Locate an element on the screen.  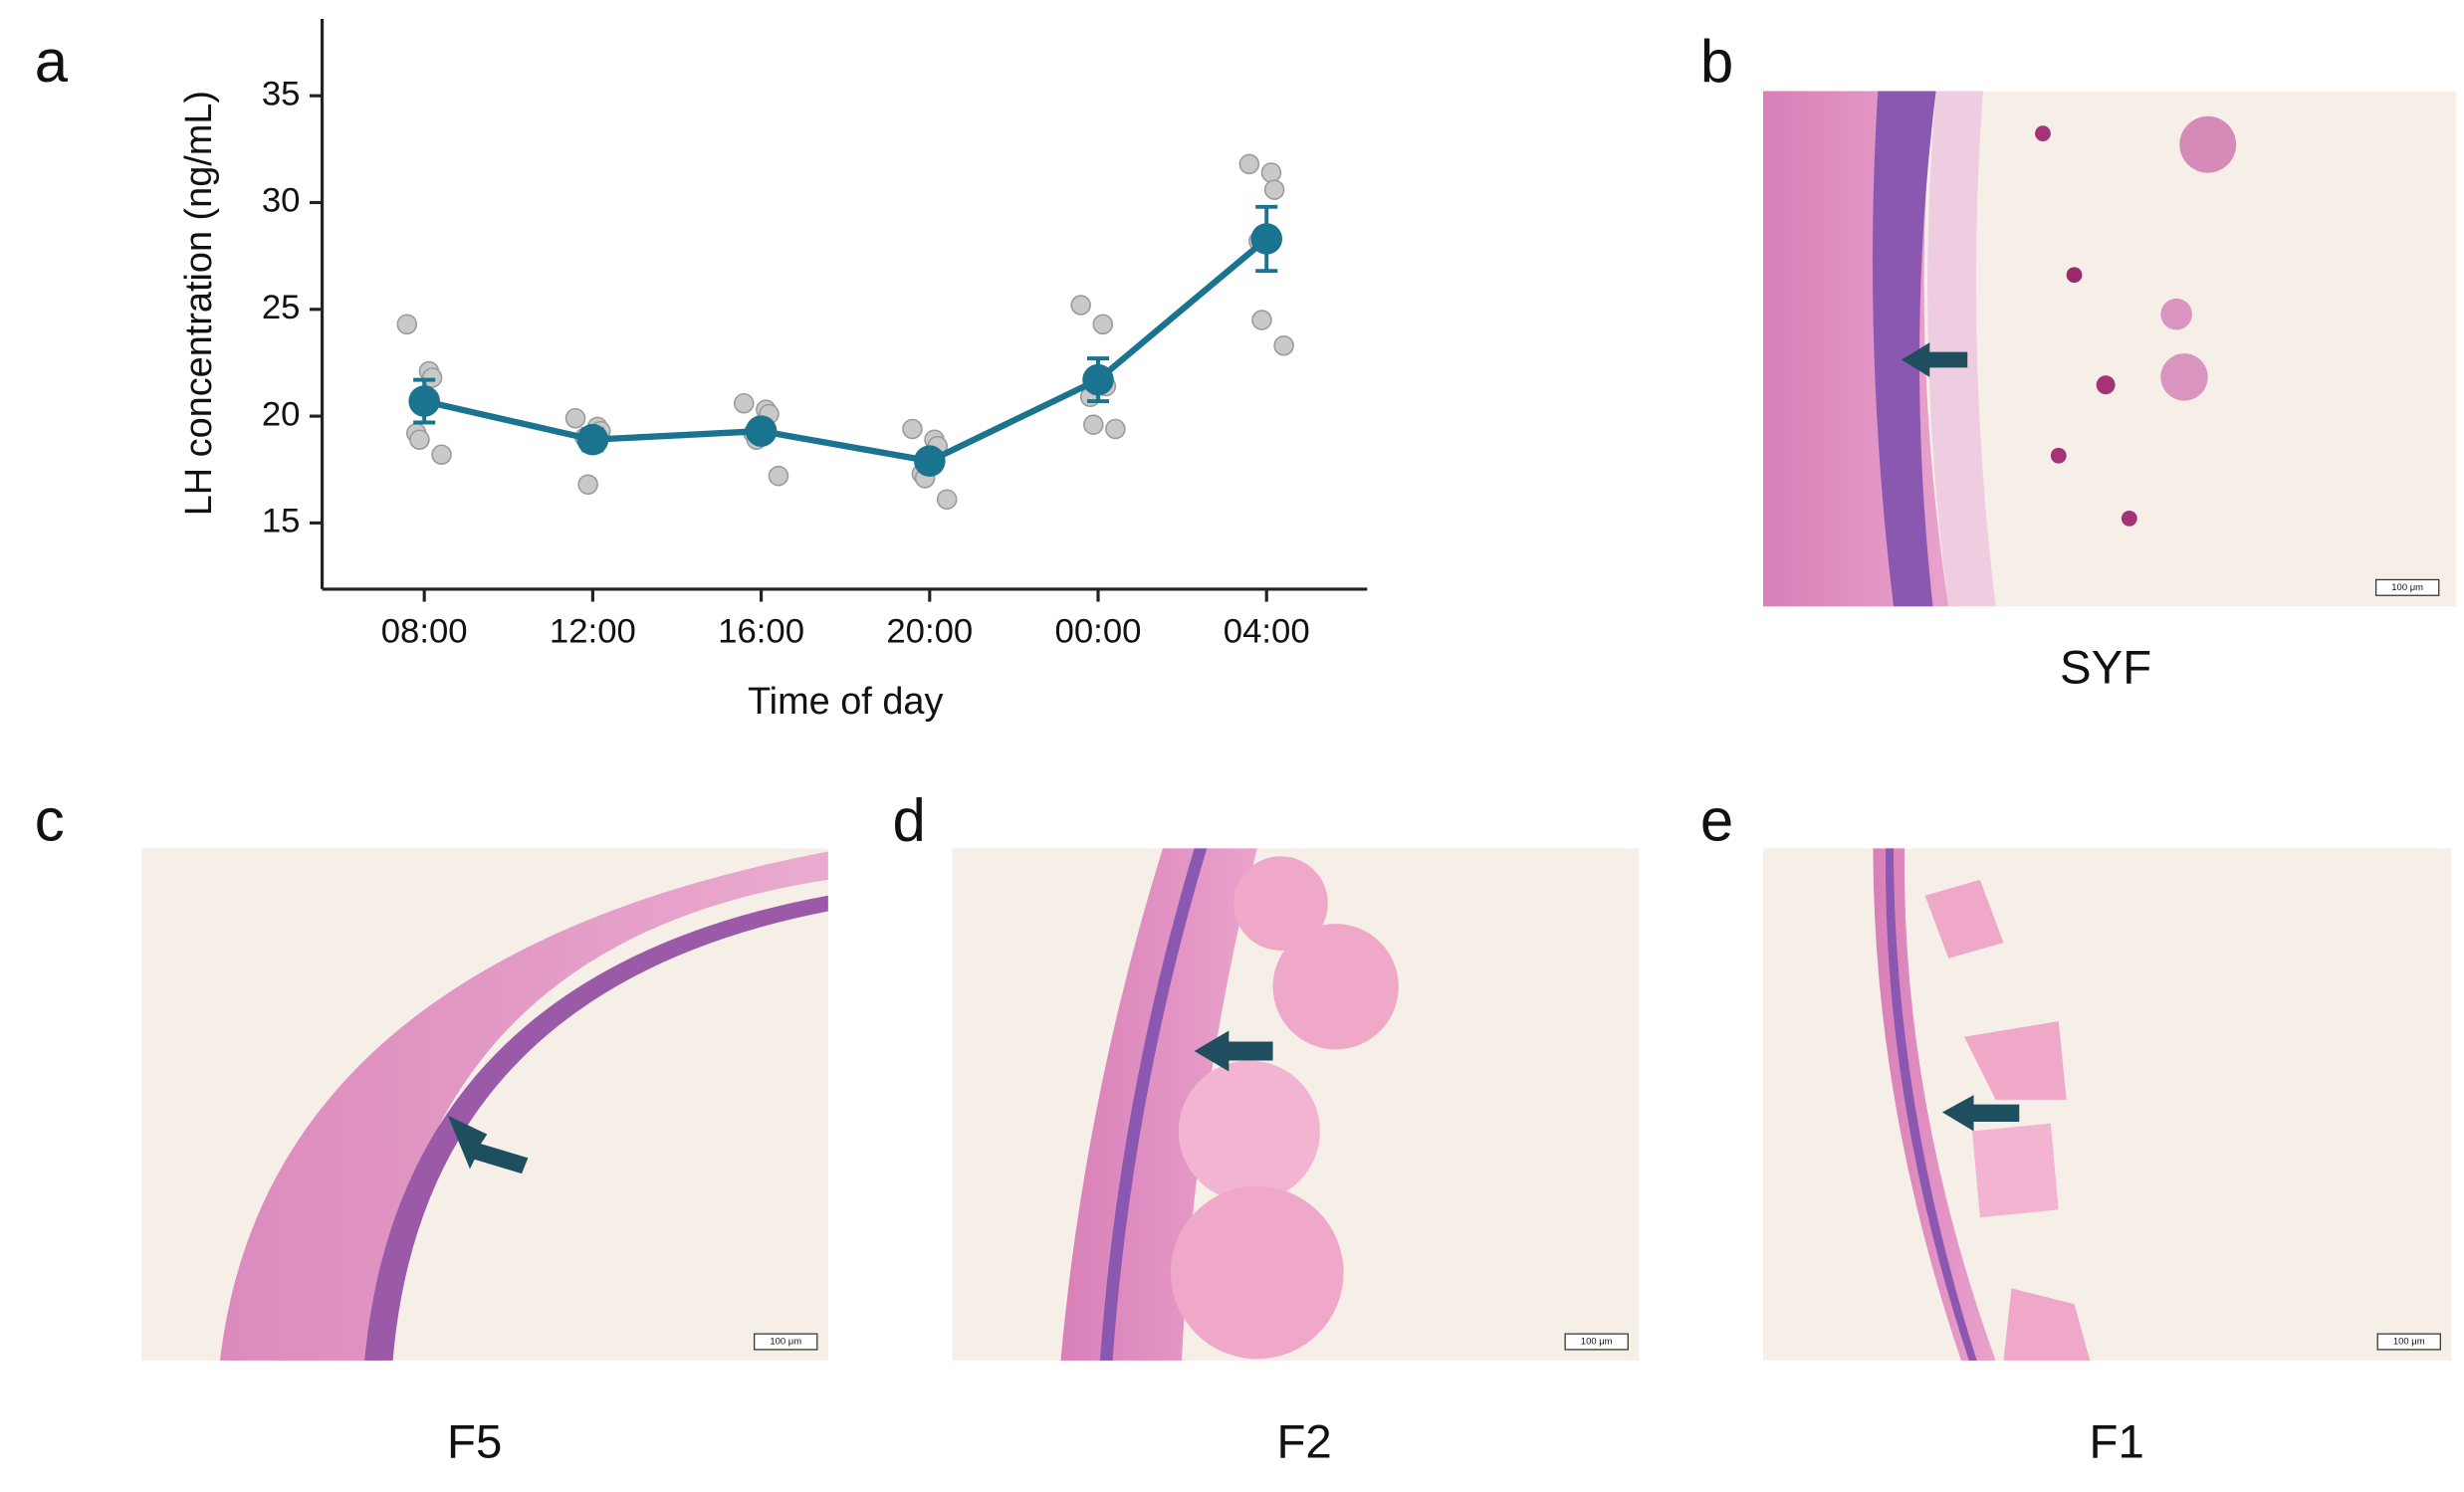
y-tick-label: 25 is located at coordinates (281, 307).